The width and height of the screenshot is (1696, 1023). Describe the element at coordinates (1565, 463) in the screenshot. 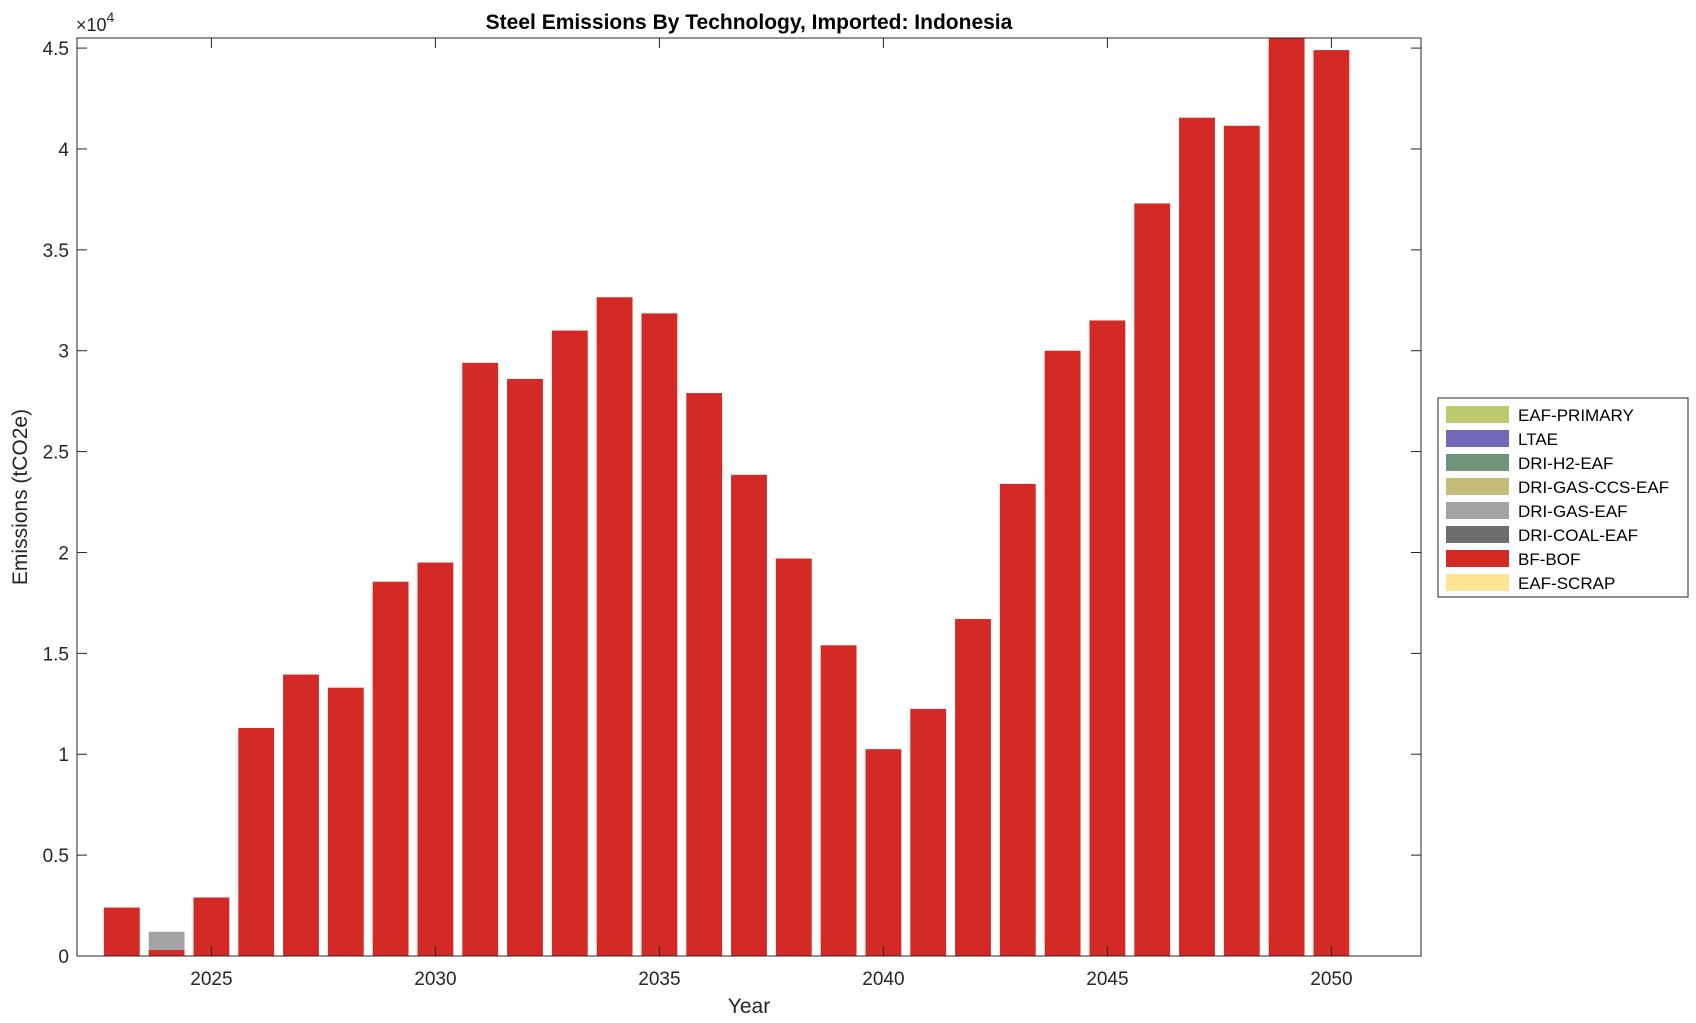

I see `legend-label-dri-h2-eaf: DRI-H2-EAF` at that location.